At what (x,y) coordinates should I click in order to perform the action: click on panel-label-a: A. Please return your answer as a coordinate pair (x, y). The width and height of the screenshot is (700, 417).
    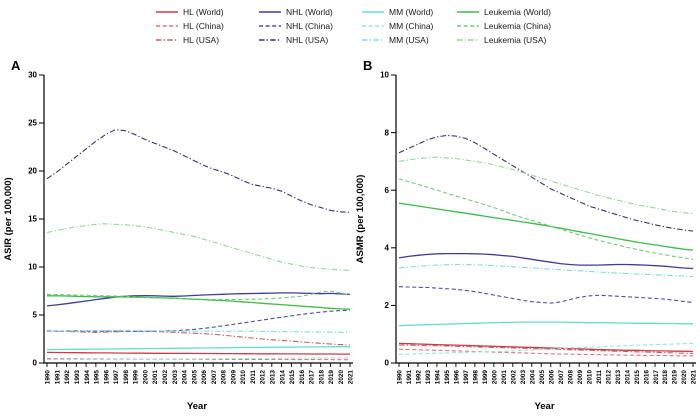
    Looking at the image, I should click on (16, 65).